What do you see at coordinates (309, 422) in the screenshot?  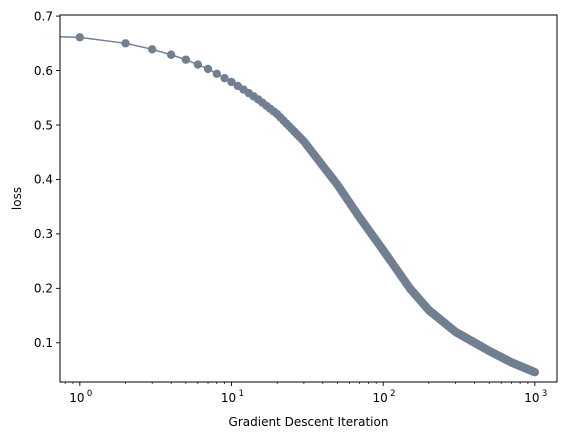 I see `x-axis-label: Gradient Descent Iteration` at bounding box center [309, 422].